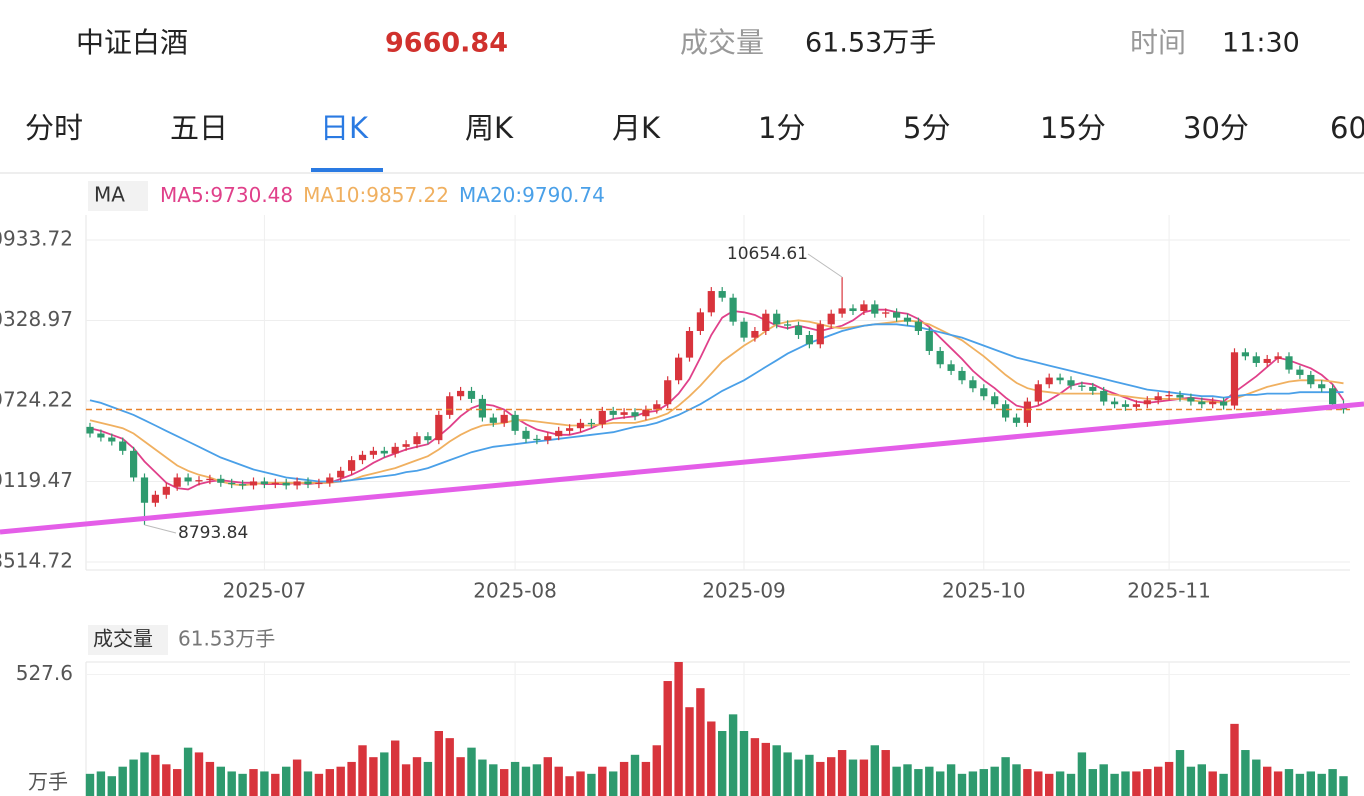  What do you see at coordinates (926, 128) in the screenshot?
I see `tab: 5分` at bounding box center [926, 128].